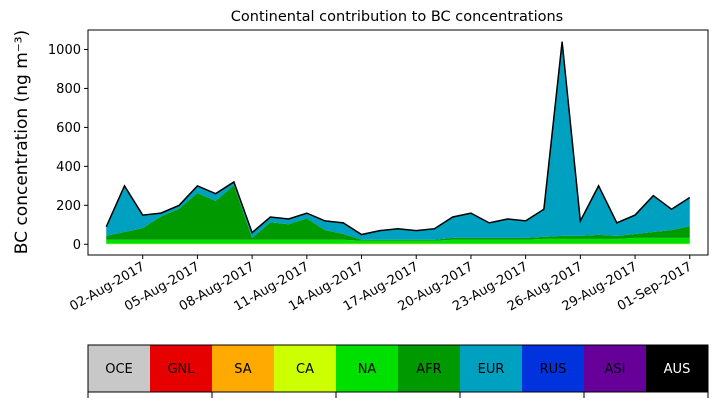 This screenshot has height=402, width=716. Describe the element at coordinates (64, 50) in the screenshot. I see `y-tick-label: 1000` at that location.